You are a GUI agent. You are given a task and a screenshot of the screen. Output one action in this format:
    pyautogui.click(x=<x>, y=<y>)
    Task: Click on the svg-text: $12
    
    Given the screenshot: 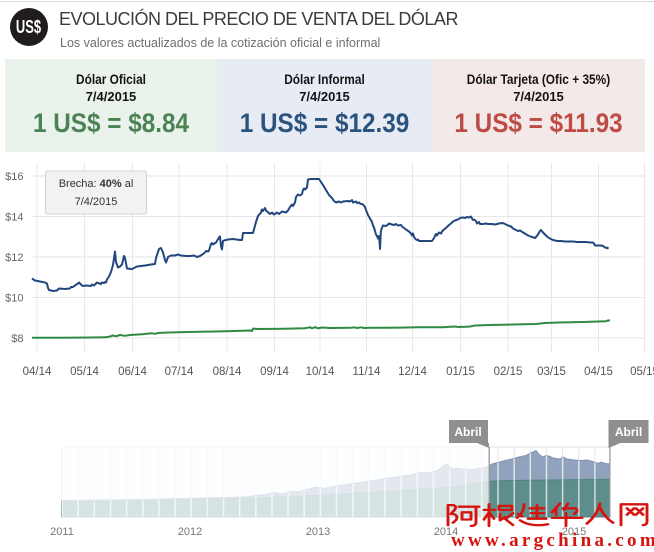 What is the action you would take?
    pyautogui.click(x=14, y=258)
    